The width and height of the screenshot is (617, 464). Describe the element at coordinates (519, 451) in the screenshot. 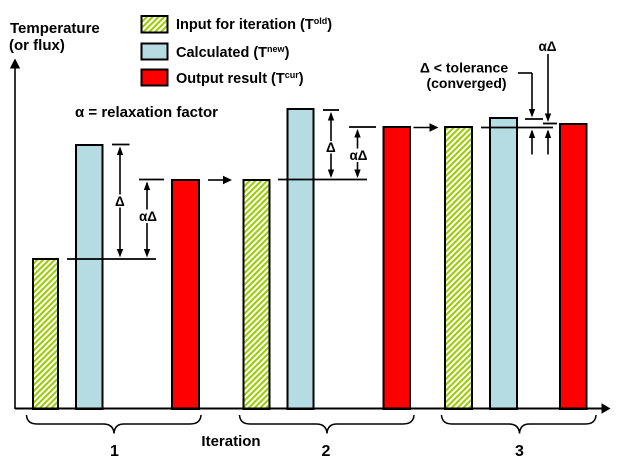

I see `svg-text: 3` at that location.